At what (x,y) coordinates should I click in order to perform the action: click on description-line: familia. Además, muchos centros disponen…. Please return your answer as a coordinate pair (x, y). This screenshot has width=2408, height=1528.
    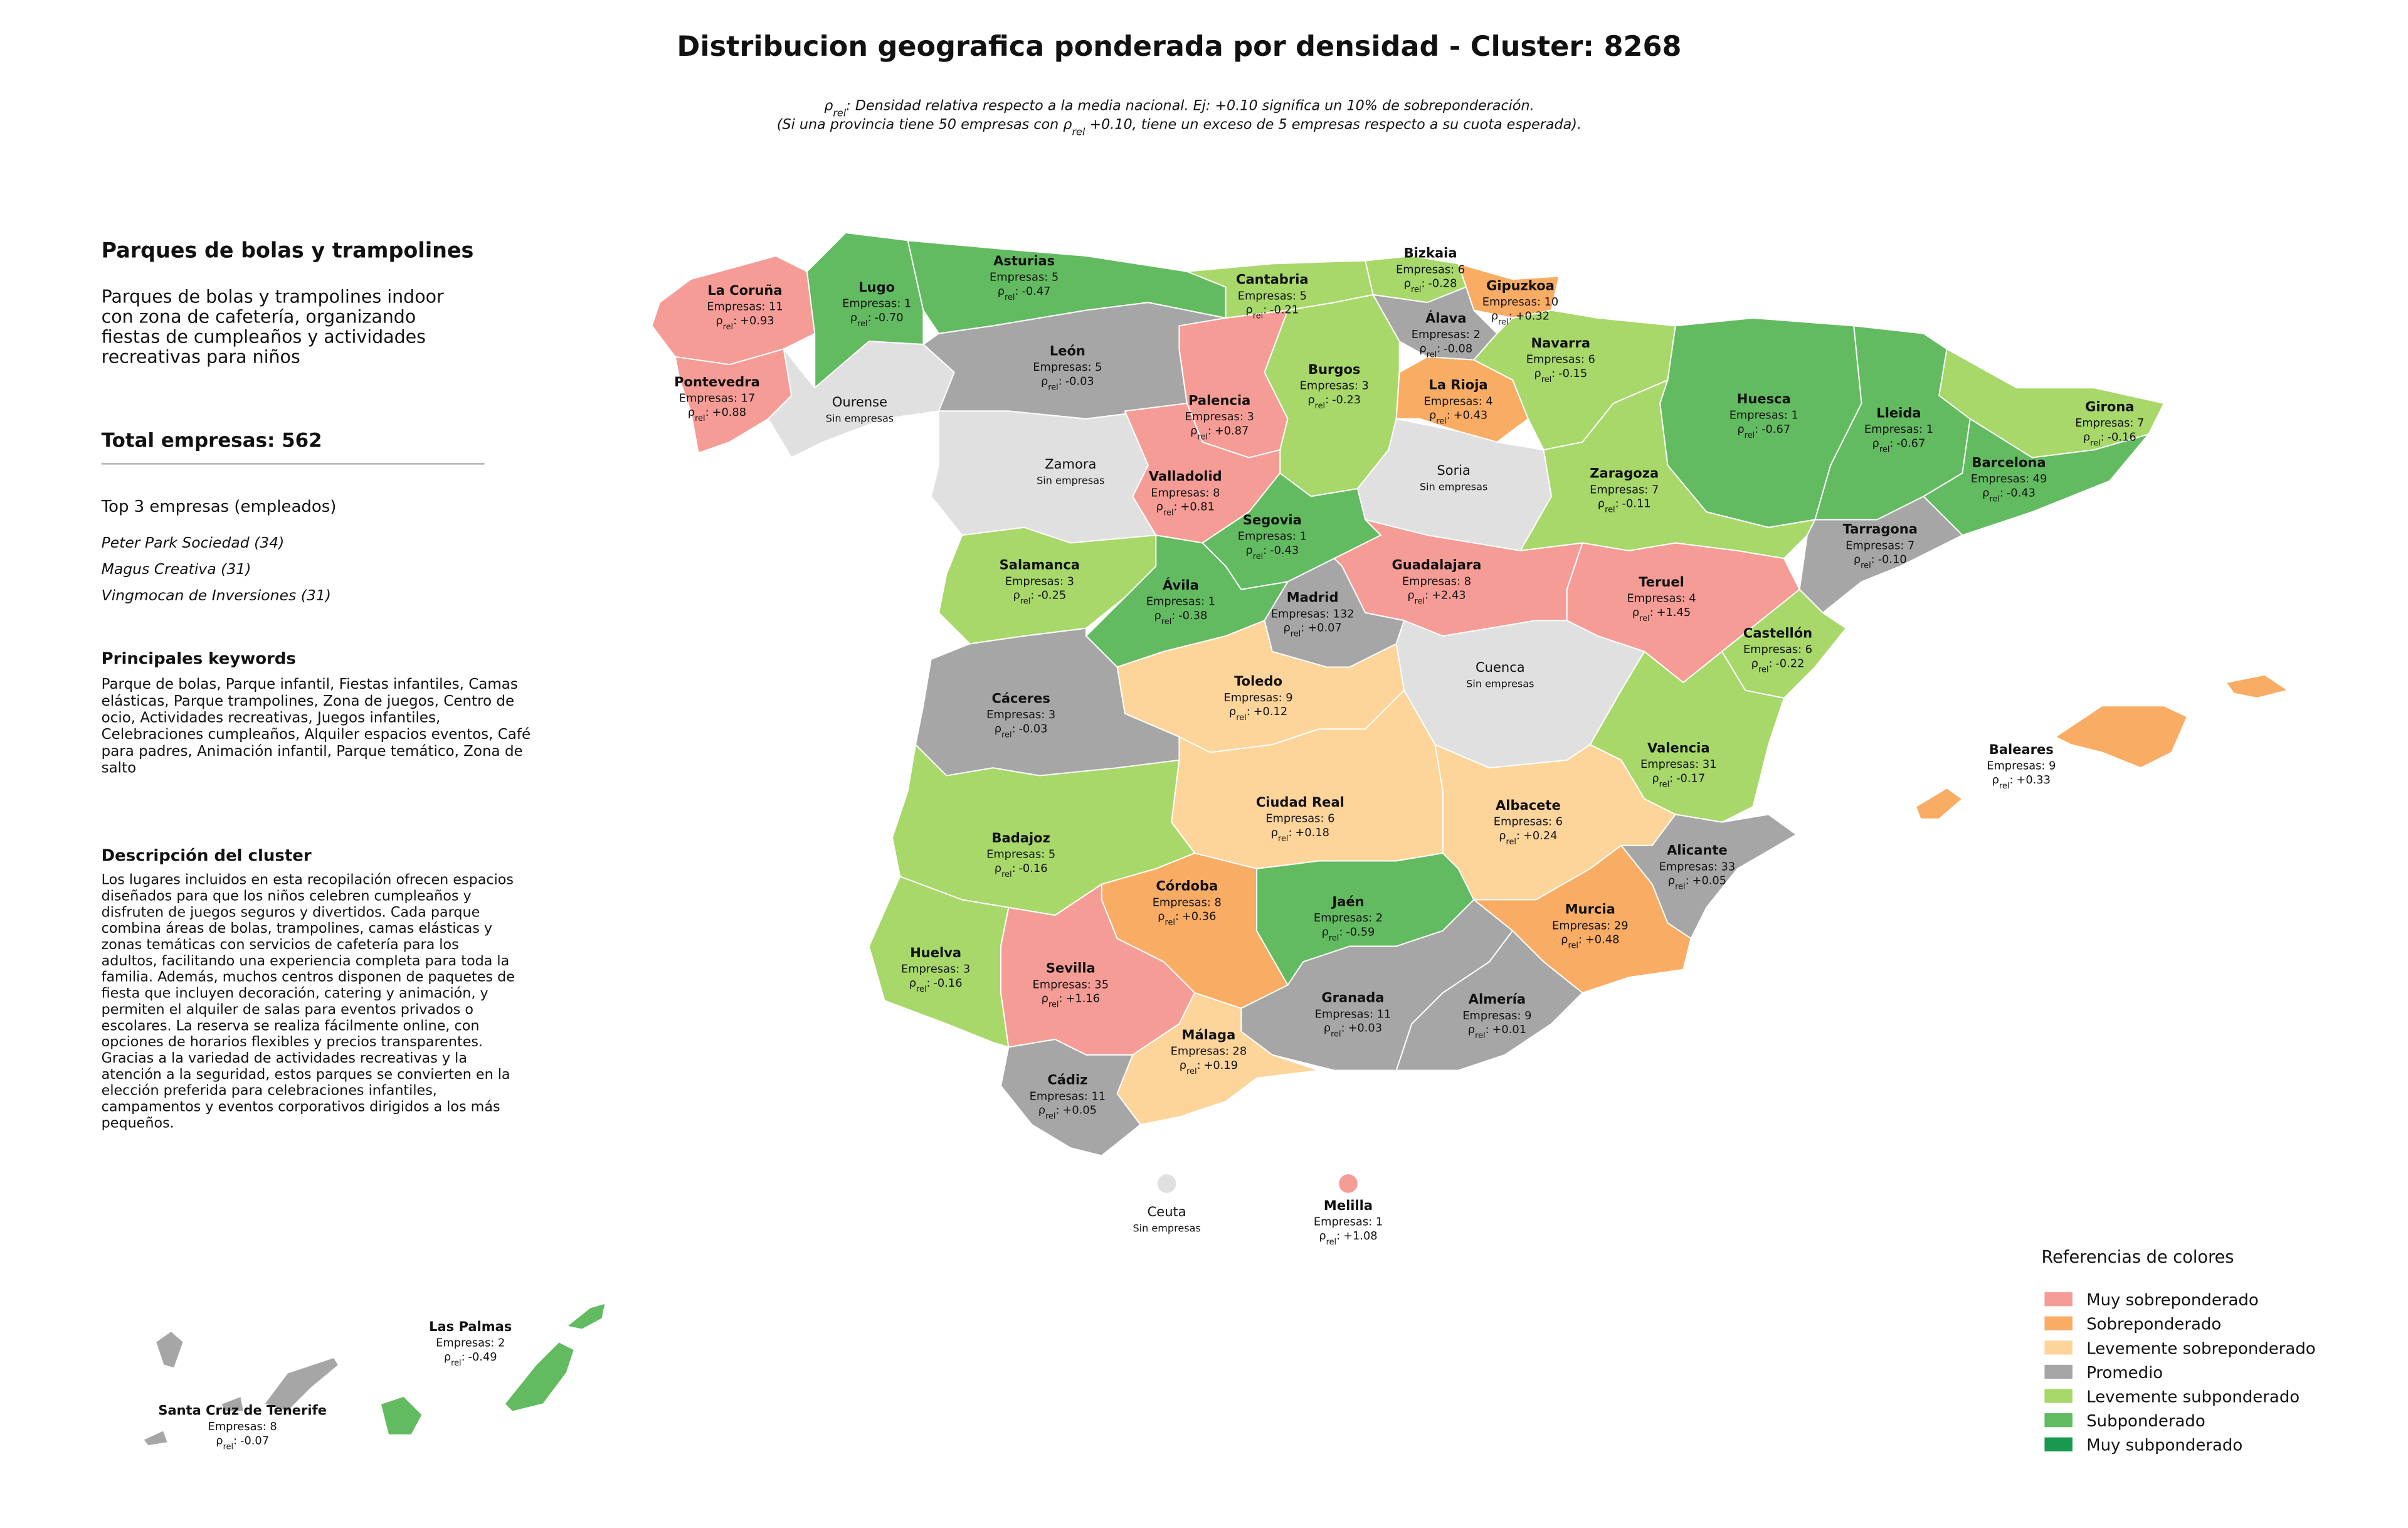
    Looking at the image, I should click on (308, 977).